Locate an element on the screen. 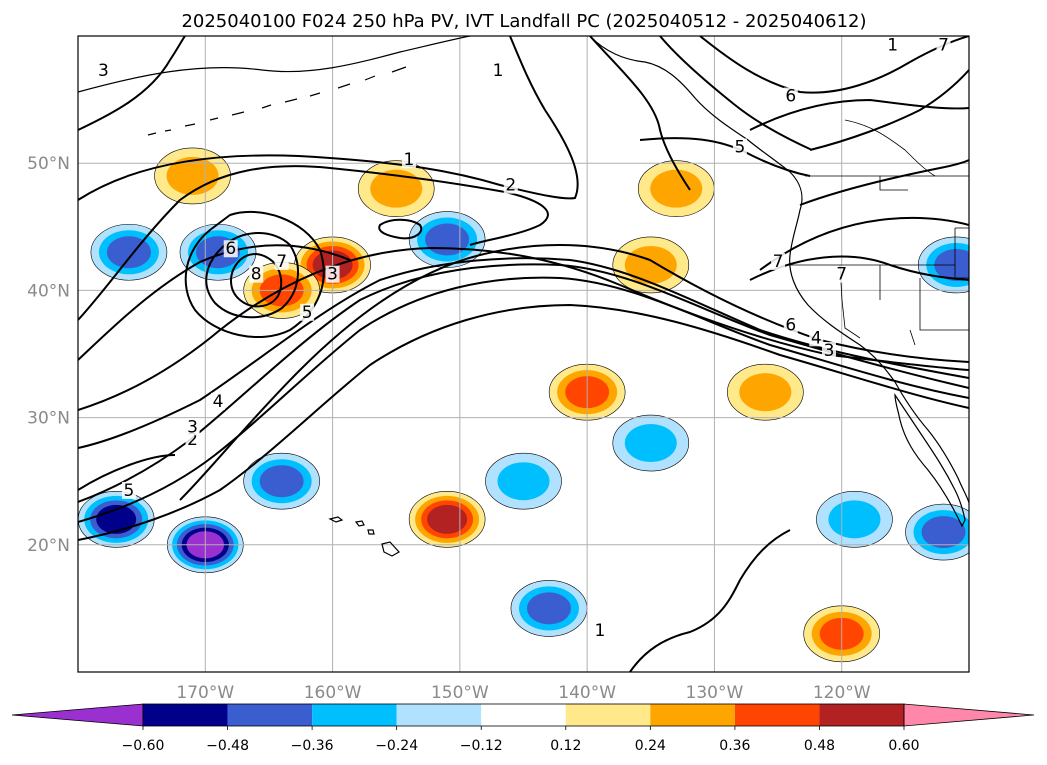 The image size is (1047, 765). contour-label: 8 is located at coordinates (256, 275).